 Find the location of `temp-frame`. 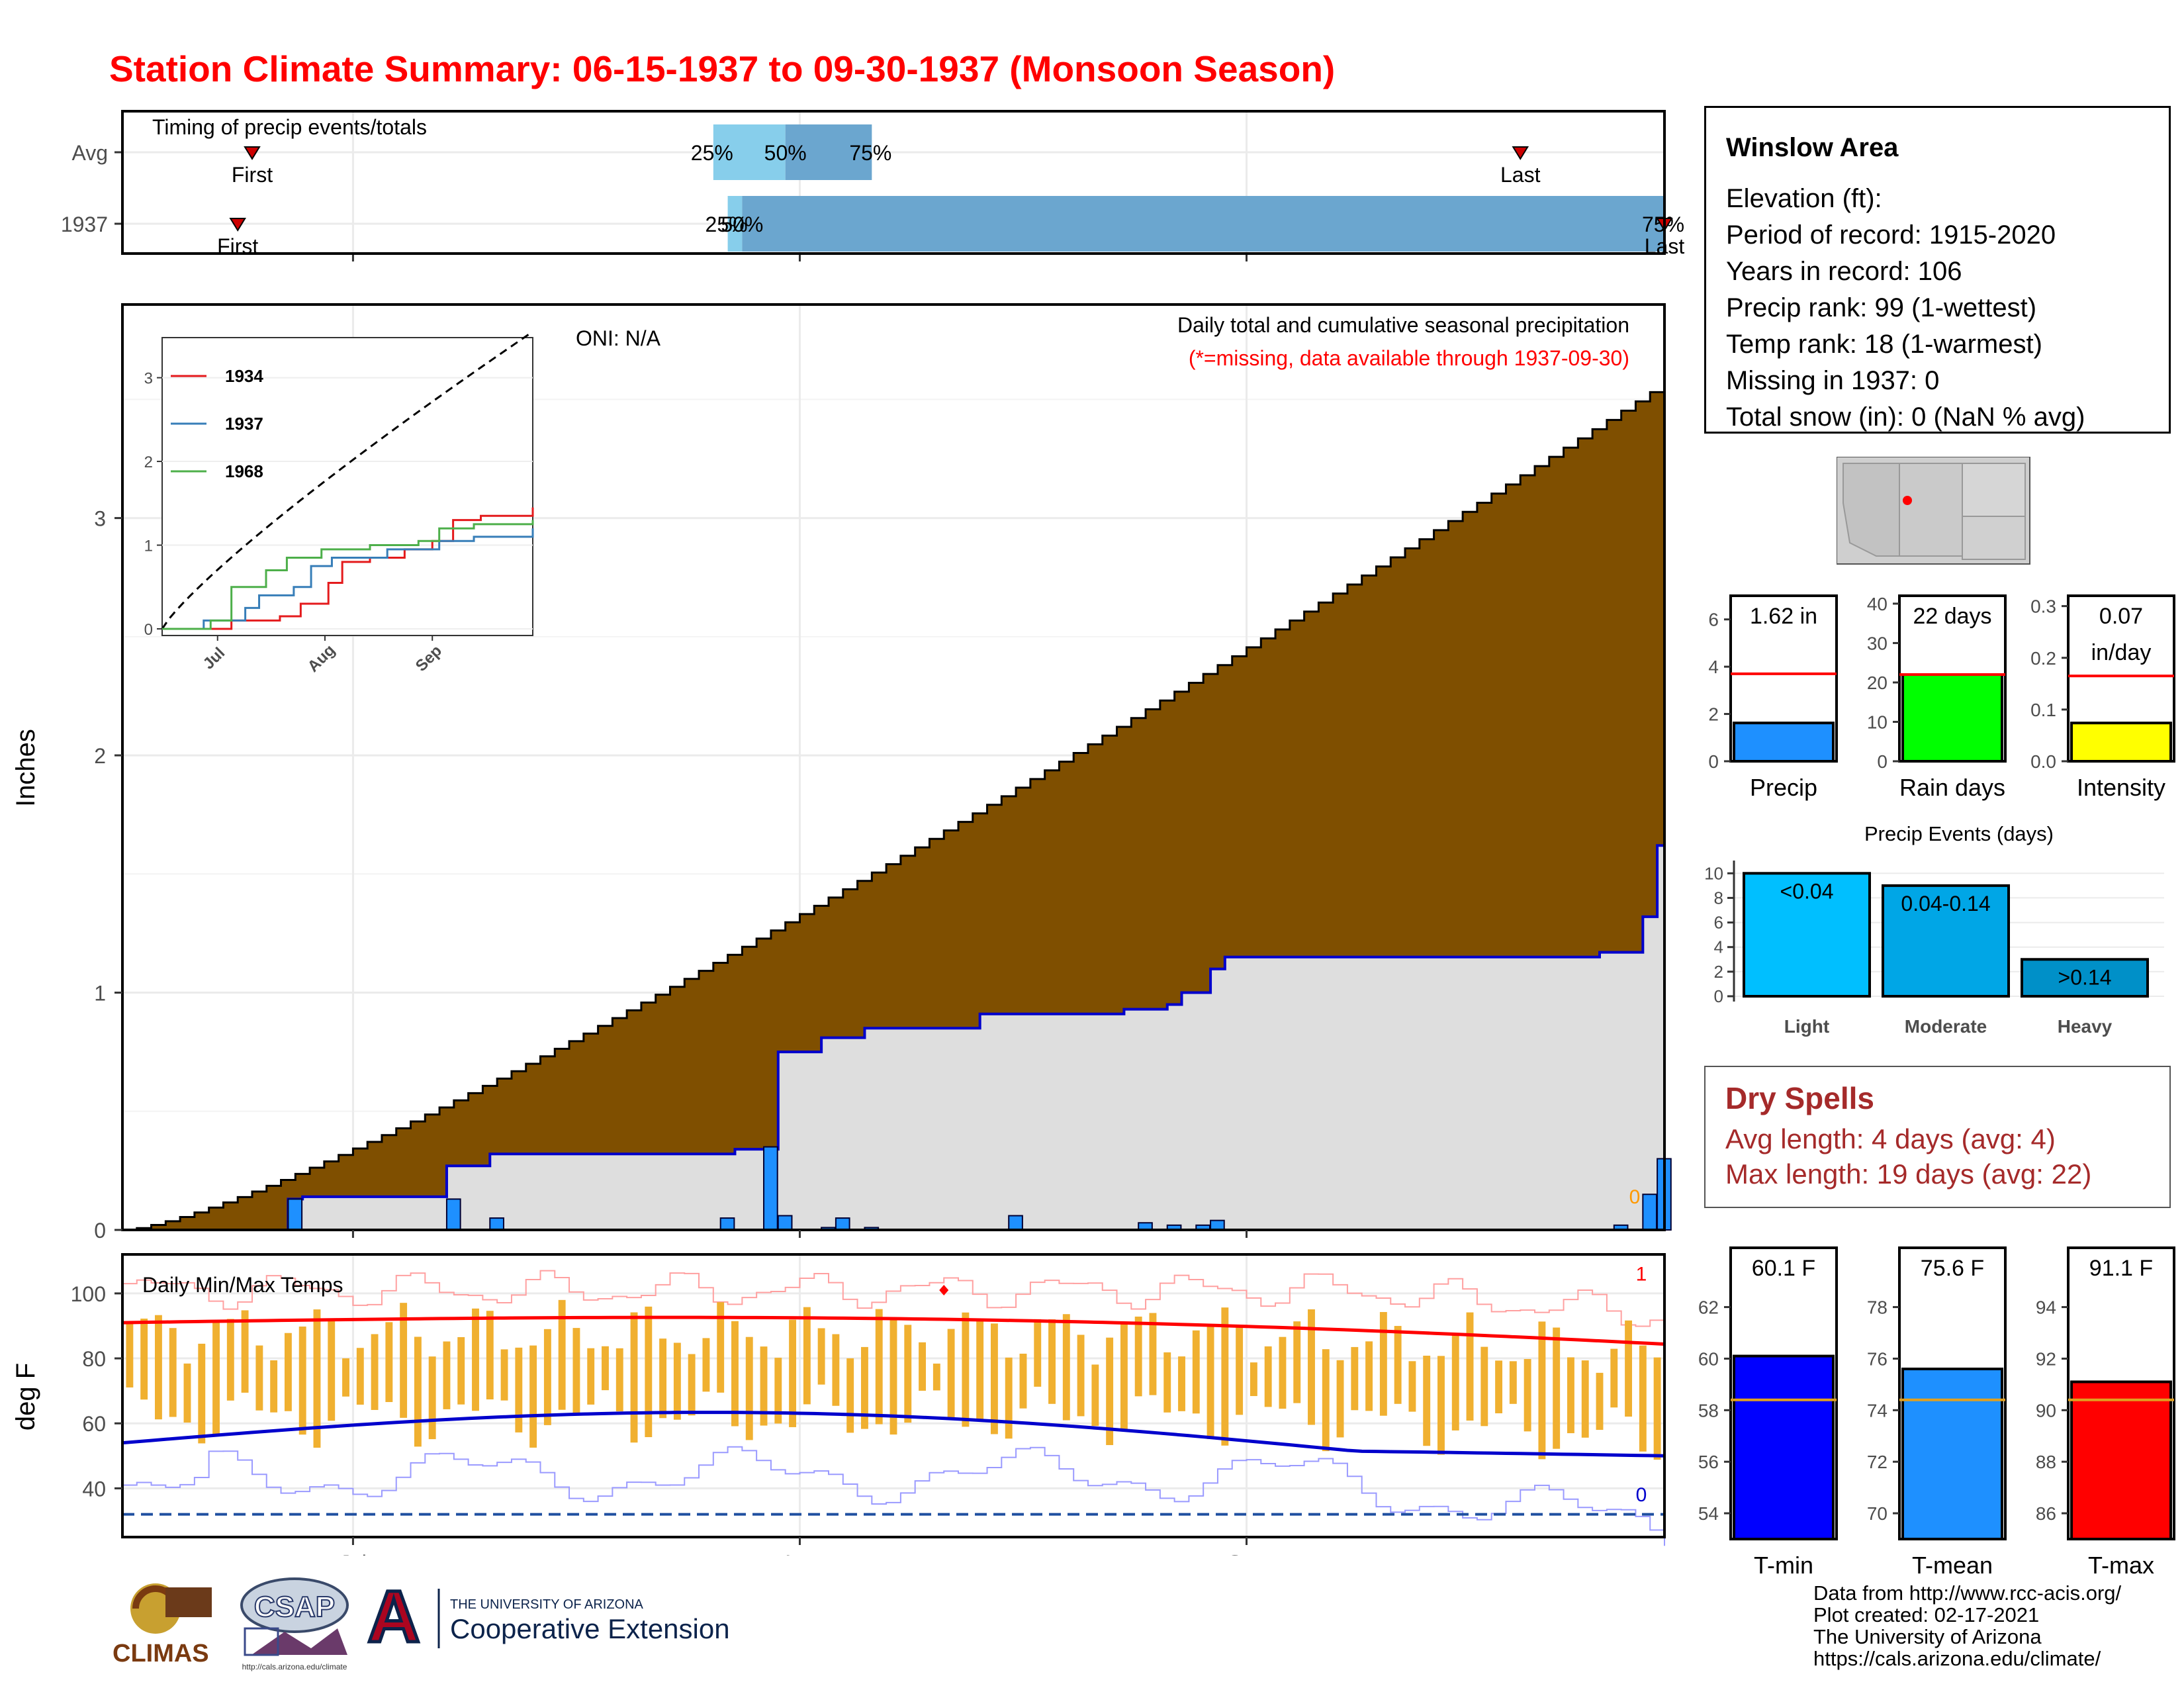

temp-frame is located at coordinates (893, 1395).